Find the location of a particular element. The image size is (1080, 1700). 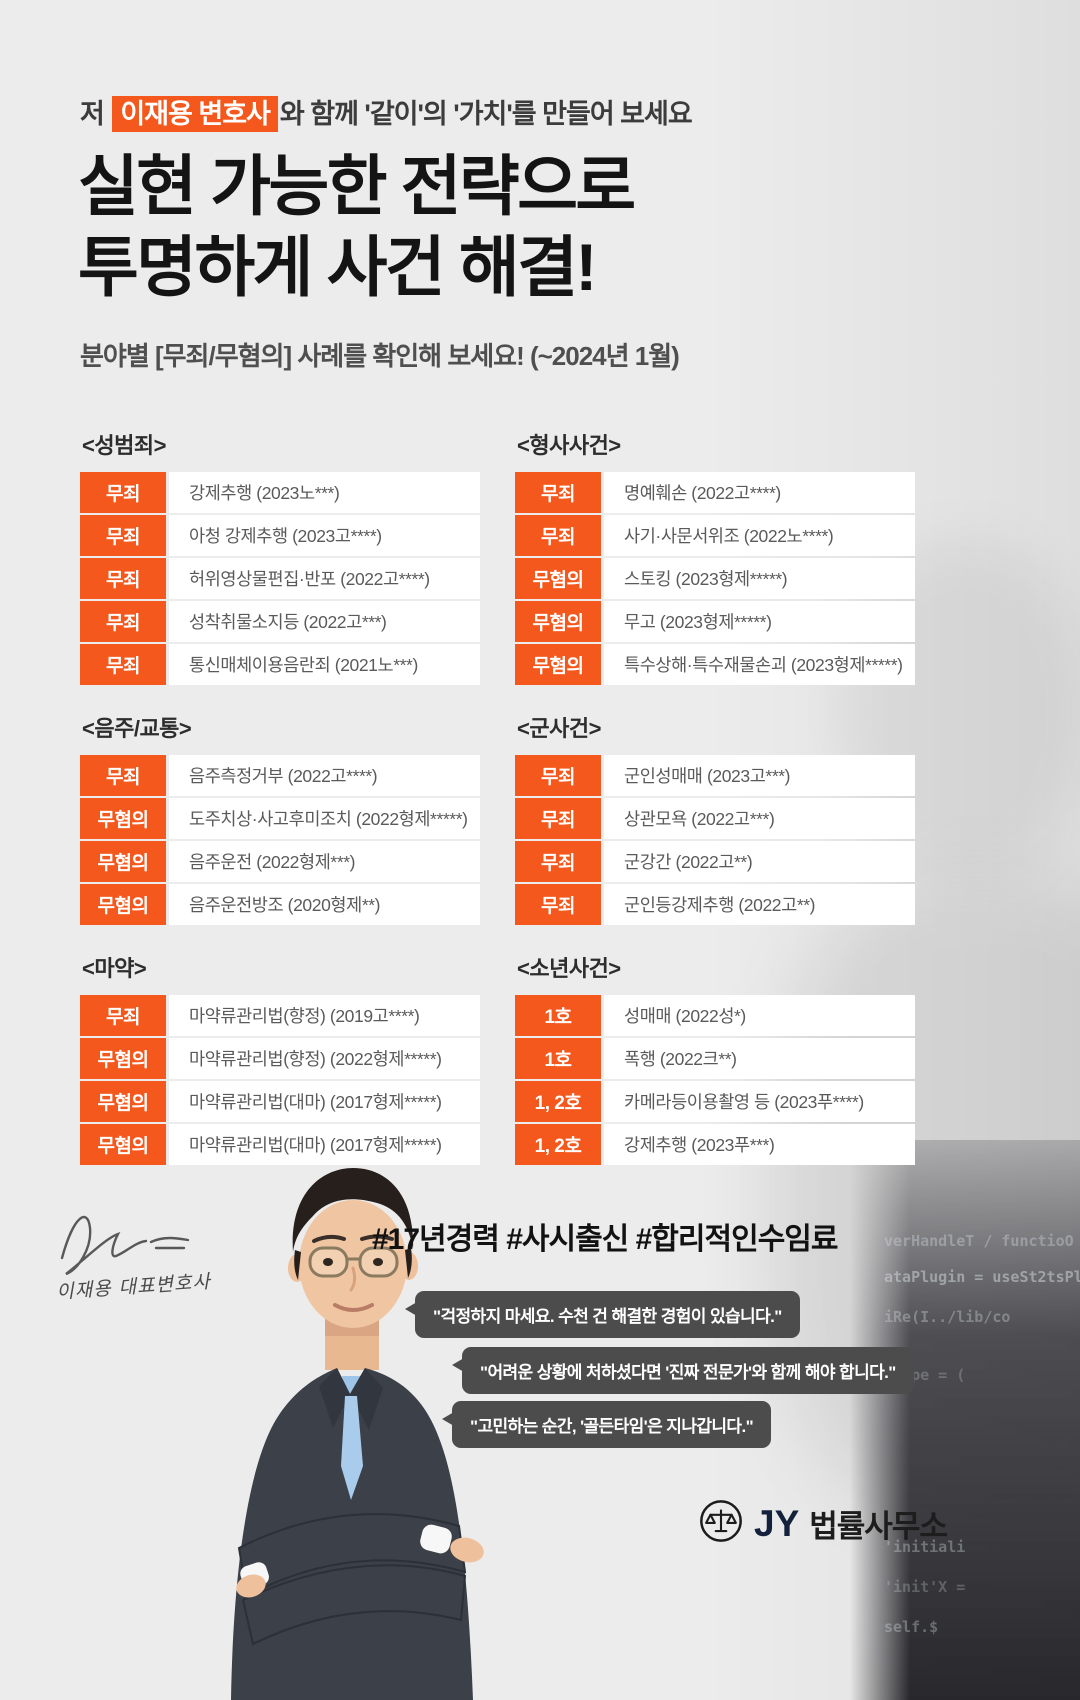

page-title-line2: 투명하게 사건 해결! is located at coordinates (337, 266).